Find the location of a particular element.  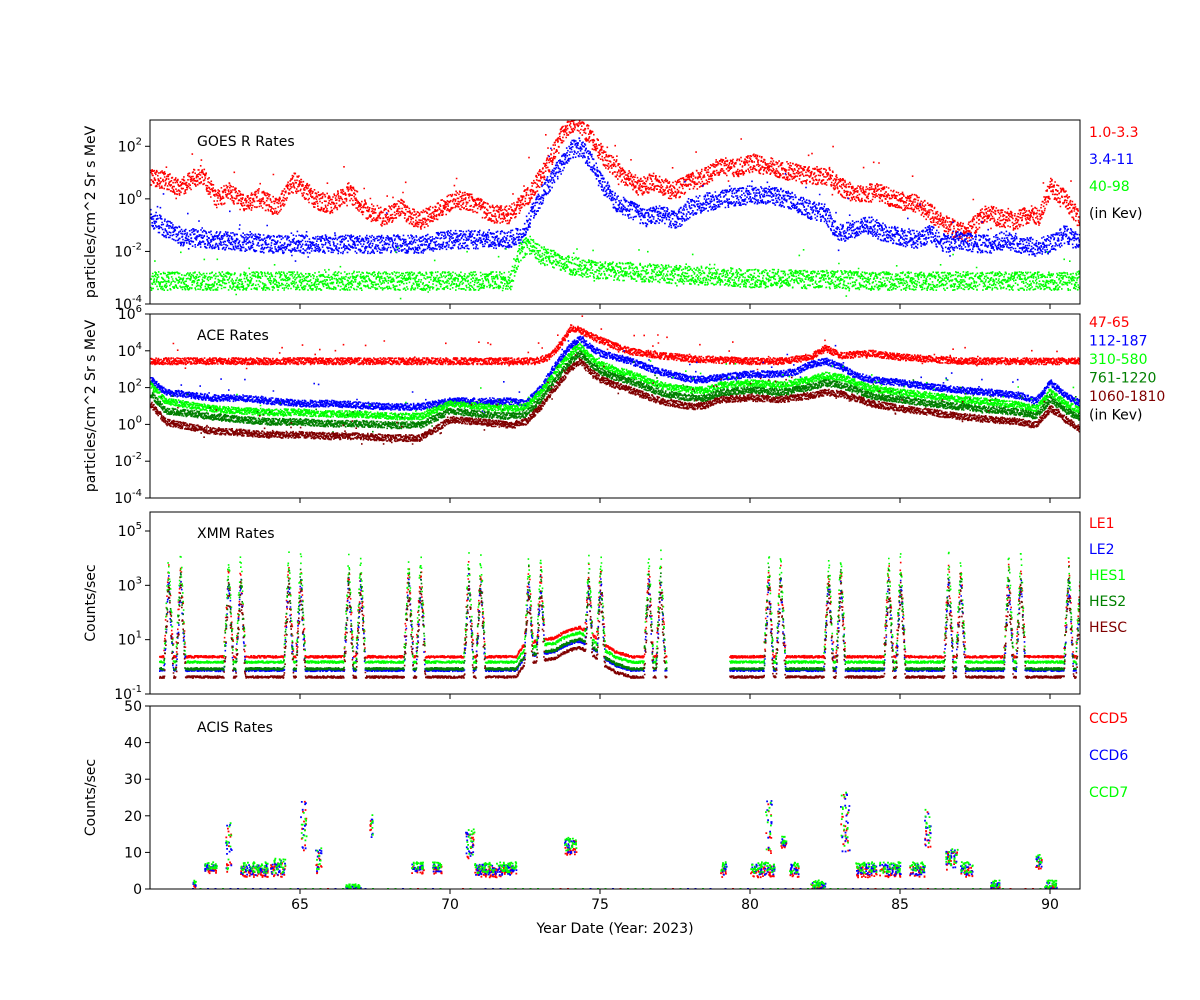

plot-area-goes is located at coordinates (615, 210).